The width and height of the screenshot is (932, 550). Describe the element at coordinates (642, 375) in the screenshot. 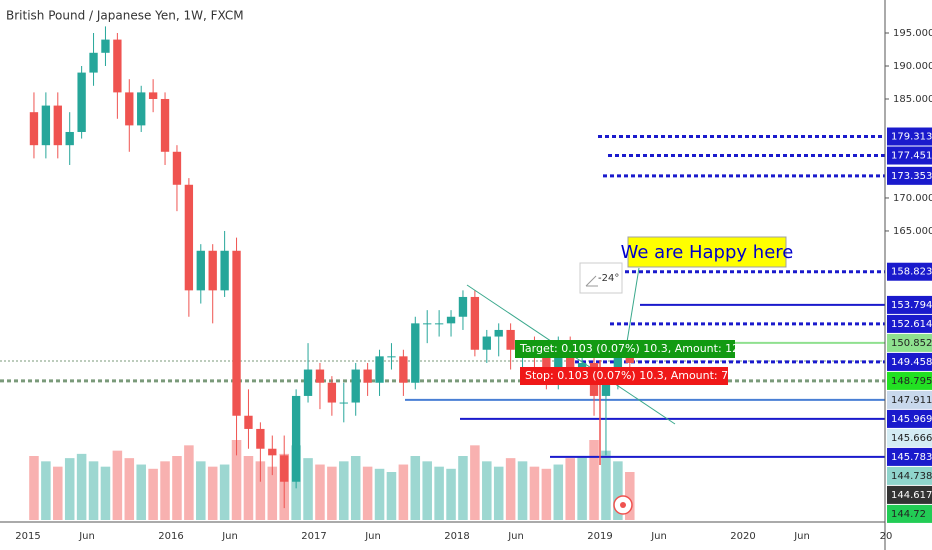

I see `stop-text: Stop: 0.103 (0.07%) 10.3, Amount: 750.02` at that location.